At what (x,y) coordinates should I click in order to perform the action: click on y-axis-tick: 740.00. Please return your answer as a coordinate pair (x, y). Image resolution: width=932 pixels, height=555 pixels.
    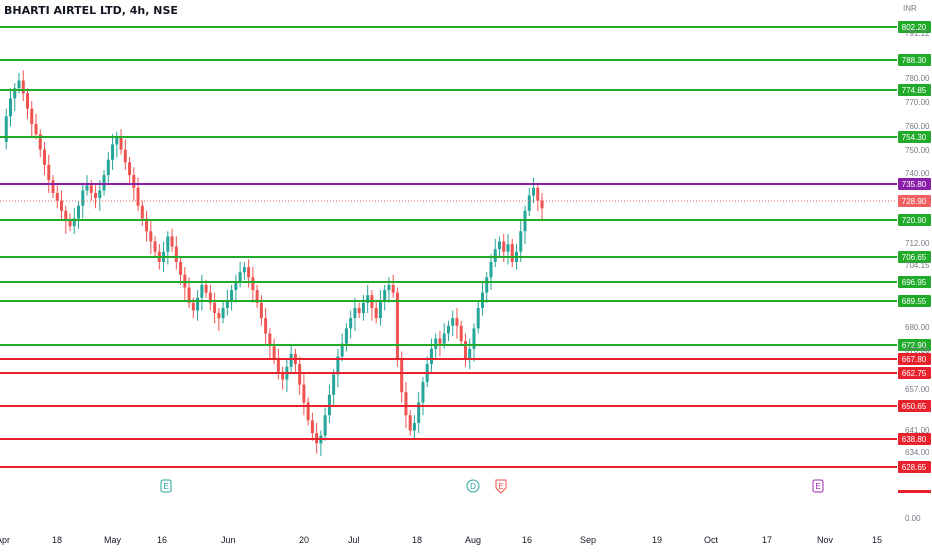
    Looking at the image, I should click on (917, 173).